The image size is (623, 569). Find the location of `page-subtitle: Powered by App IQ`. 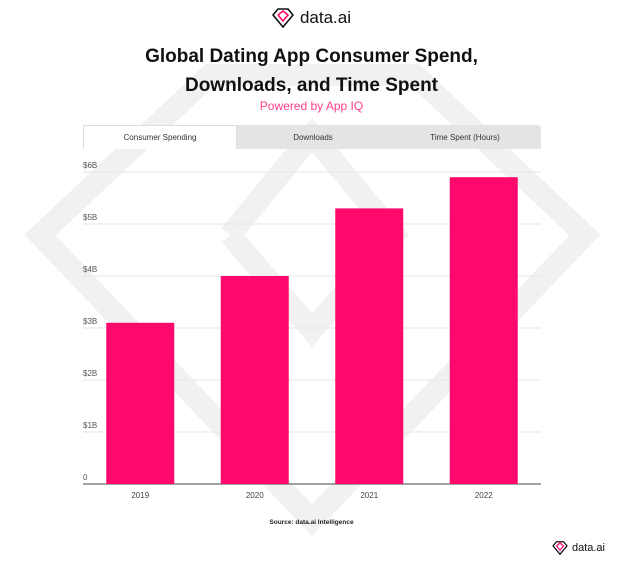

page-subtitle: Powered by App IQ is located at coordinates (311, 106).